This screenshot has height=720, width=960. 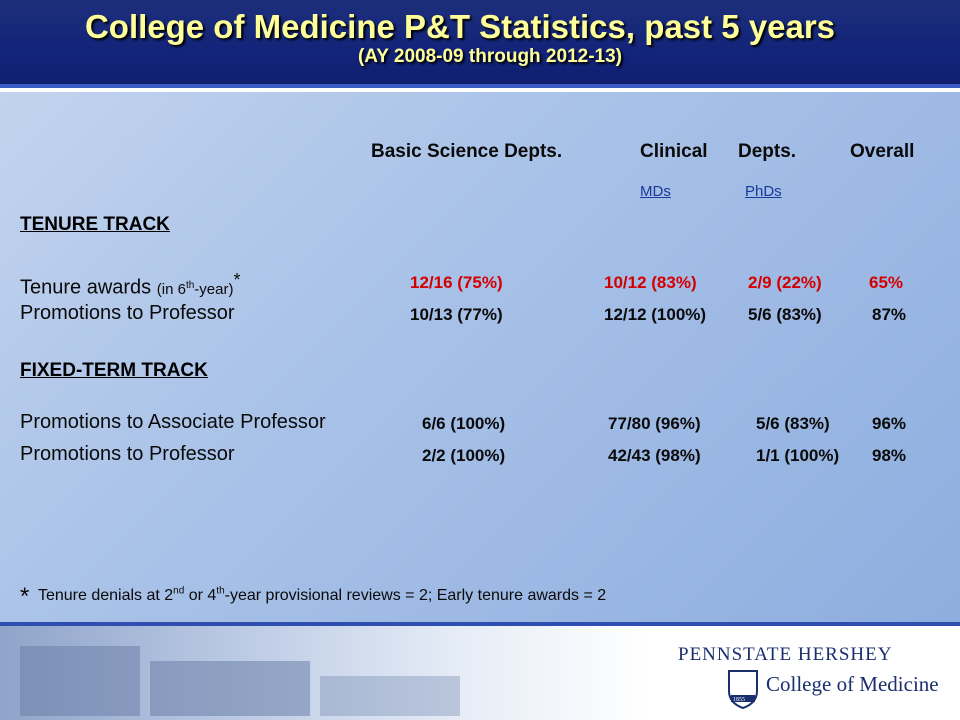 What do you see at coordinates (127, 454) in the screenshot?
I see `fixed-prom-prof-label: Promotions to Professor` at bounding box center [127, 454].